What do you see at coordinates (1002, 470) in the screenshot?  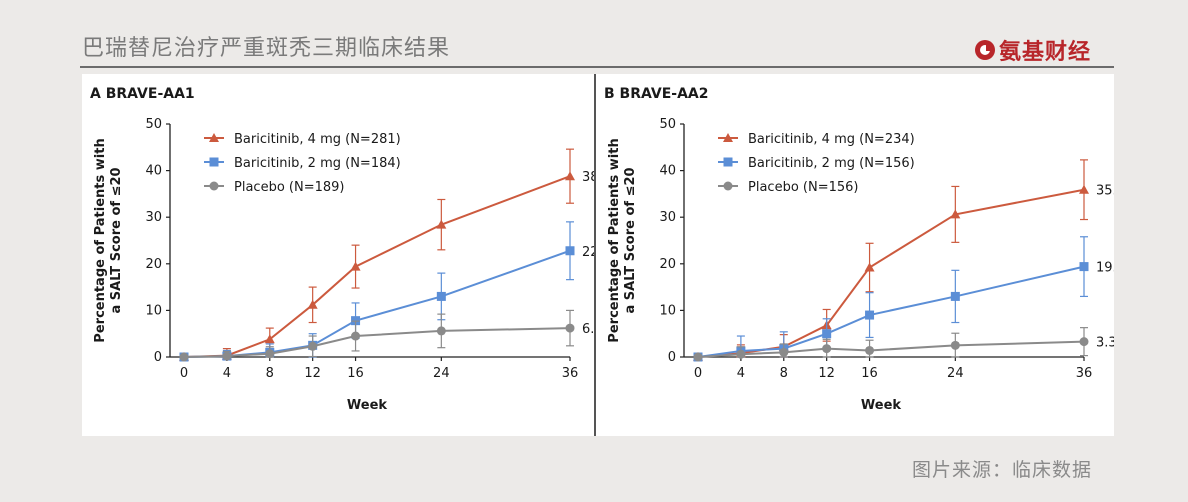 I see `image-source: 图片来源：临床数据` at bounding box center [1002, 470].